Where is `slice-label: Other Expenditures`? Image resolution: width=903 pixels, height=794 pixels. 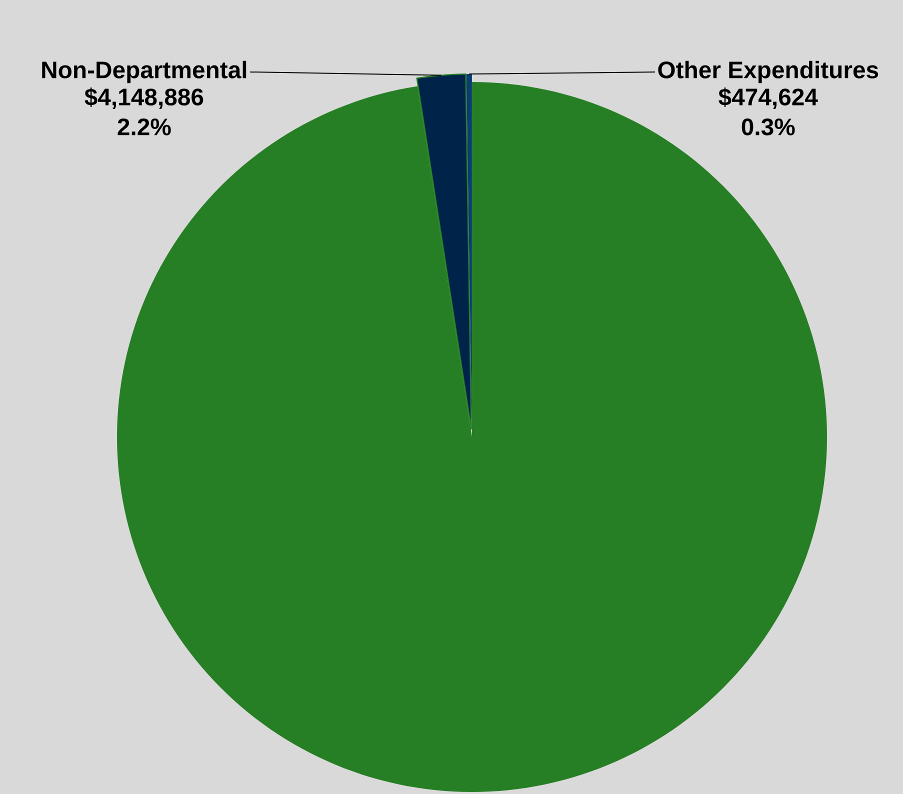 slice-label: Other Expenditures is located at coordinates (768, 72).